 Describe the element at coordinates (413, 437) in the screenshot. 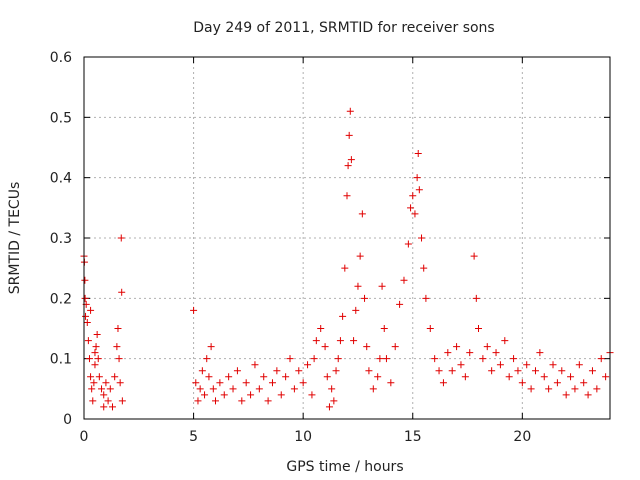

I see `x-tick-label: 15` at that location.